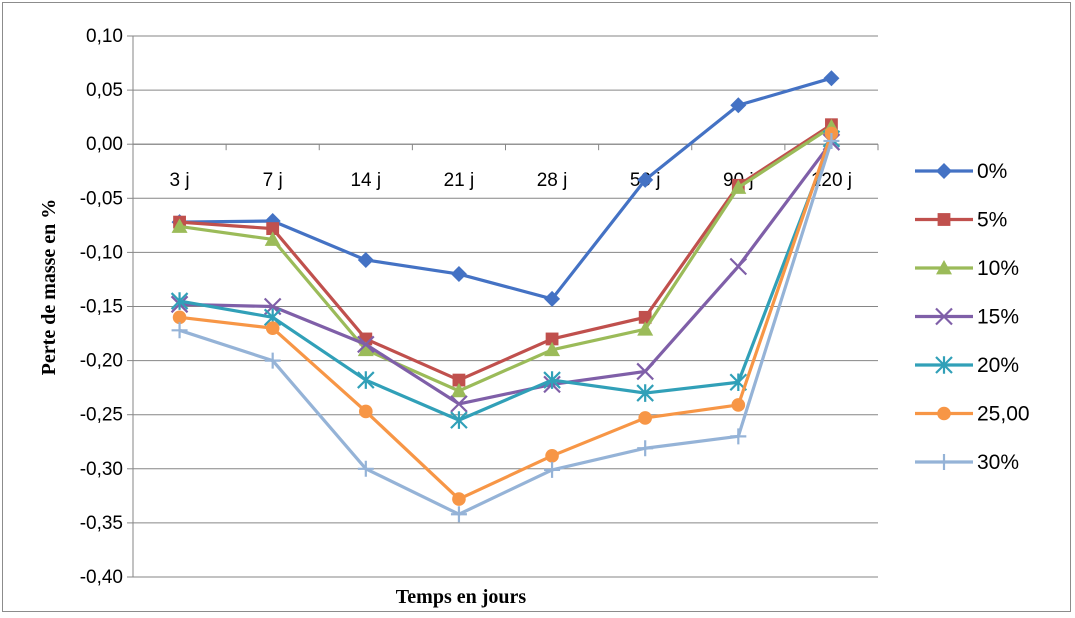 The height and width of the screenshot is (618, 1075). What do you see at coordinates (967, 268) in the screenshot?
I see `legend-item: 10%` at bounding box center [967, 268].